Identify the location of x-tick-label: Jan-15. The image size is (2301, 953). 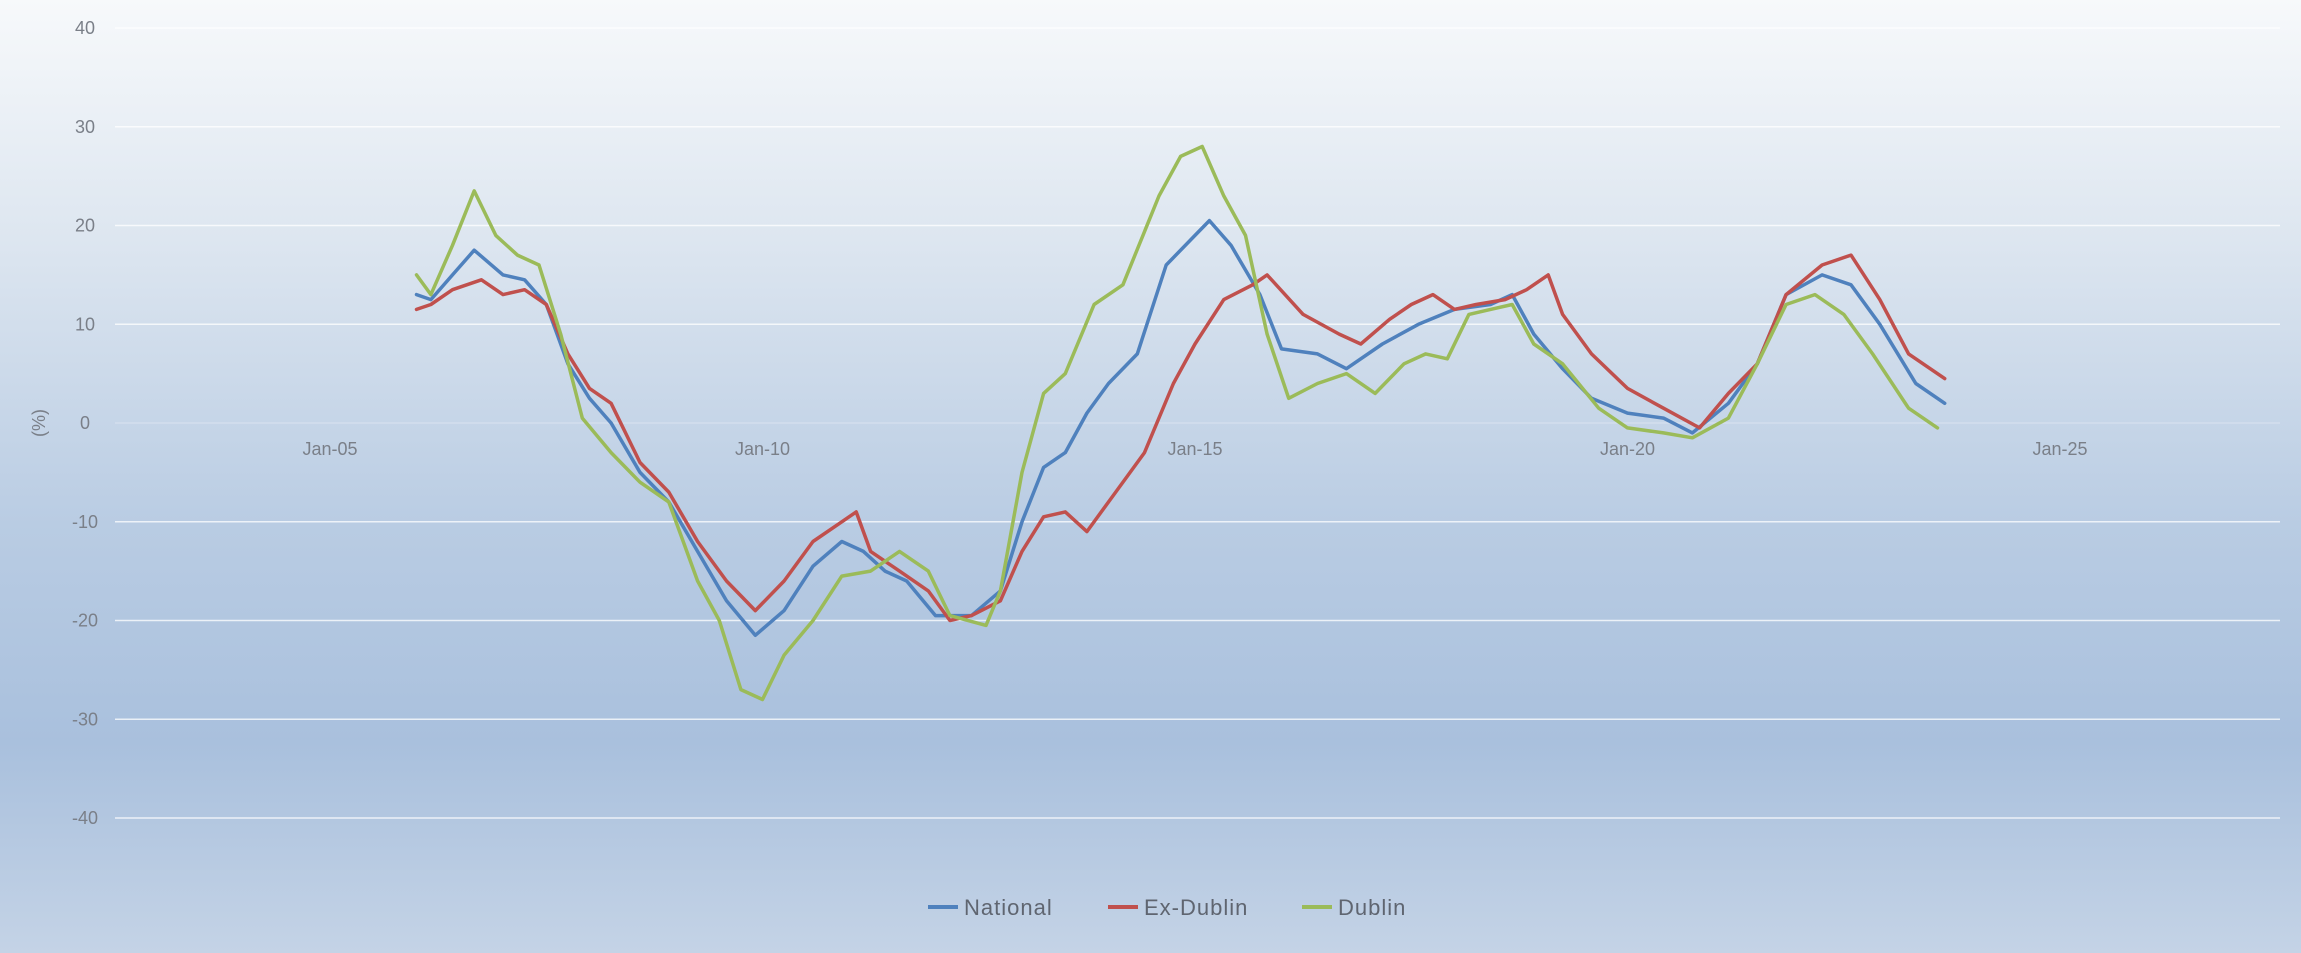
(1194, 449).